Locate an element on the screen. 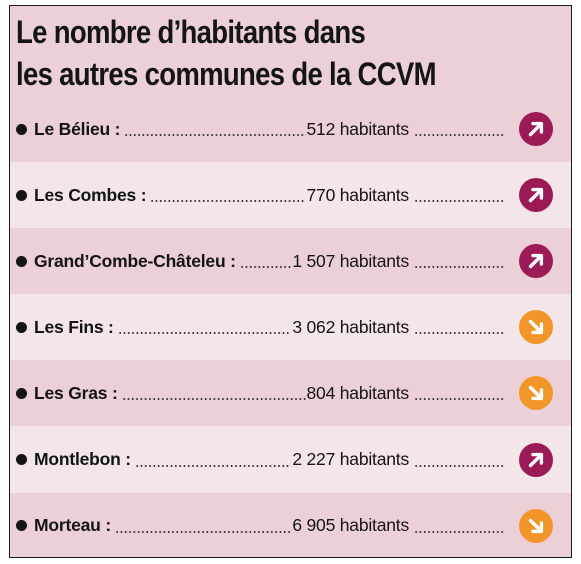 This screenshot has height=564, width=581. commune-name: Les Fins : is located at coordinates (74, 326).